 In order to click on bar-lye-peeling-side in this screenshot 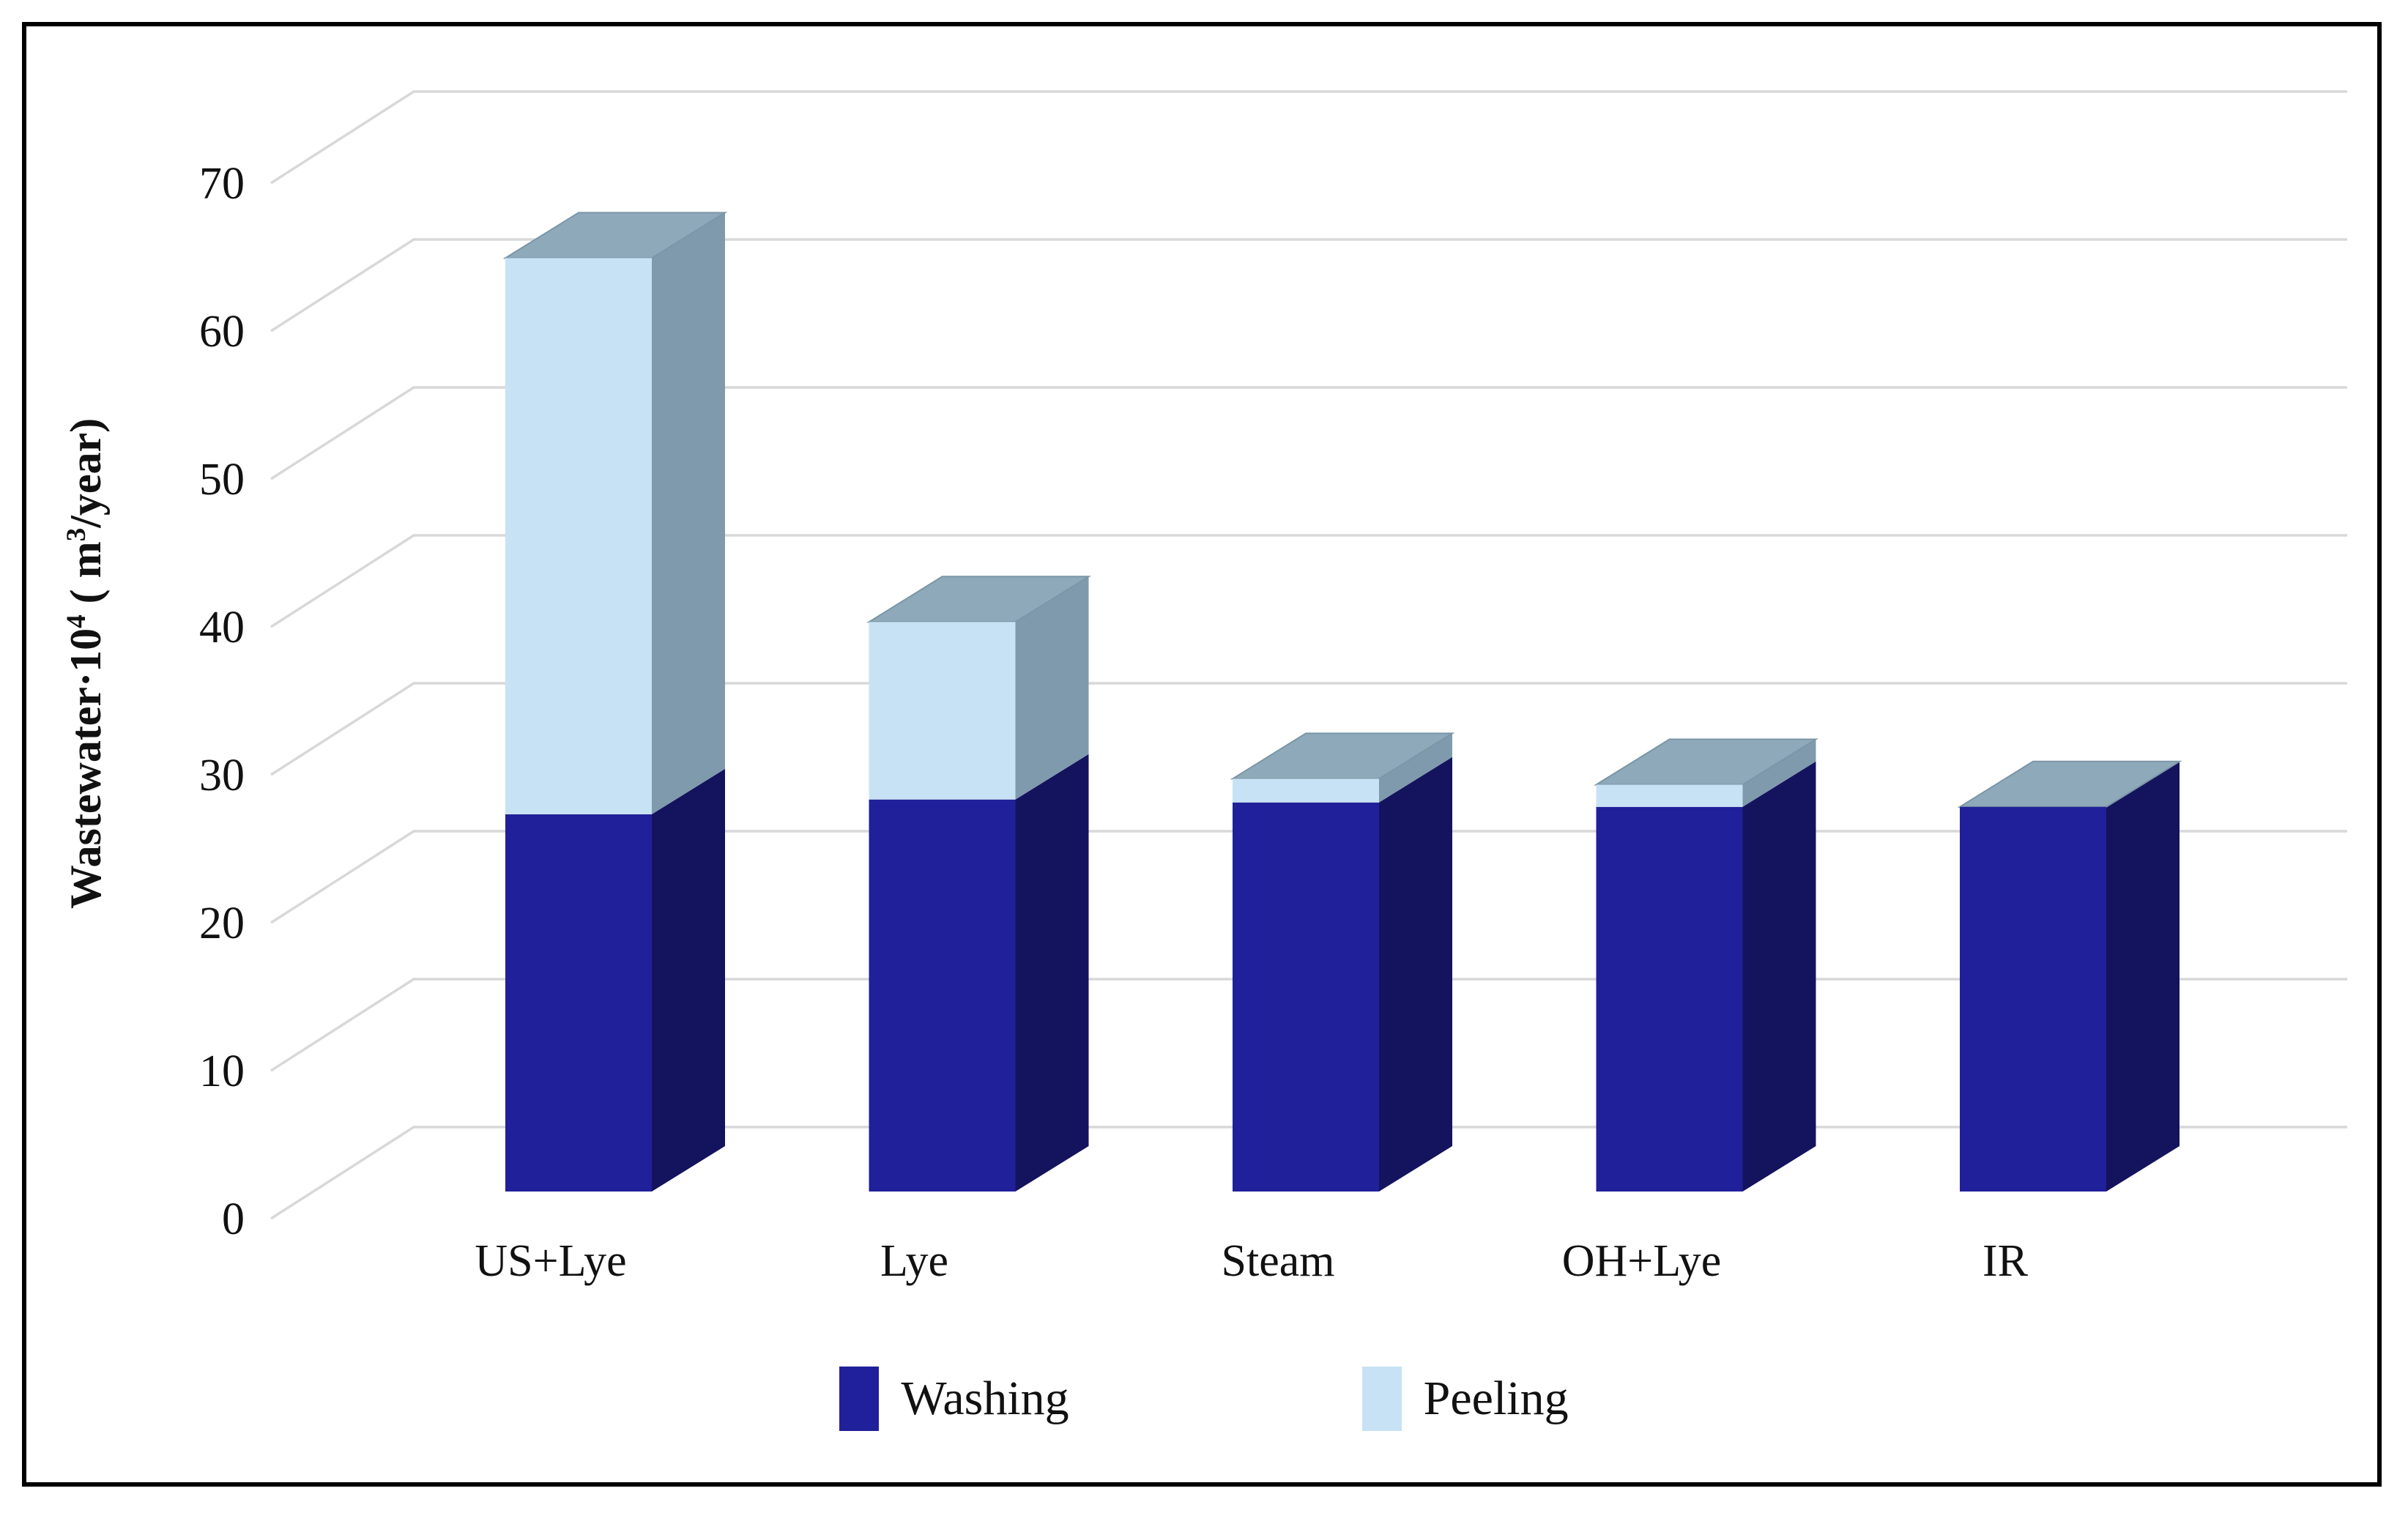, I will do `click(1052, 688)`.